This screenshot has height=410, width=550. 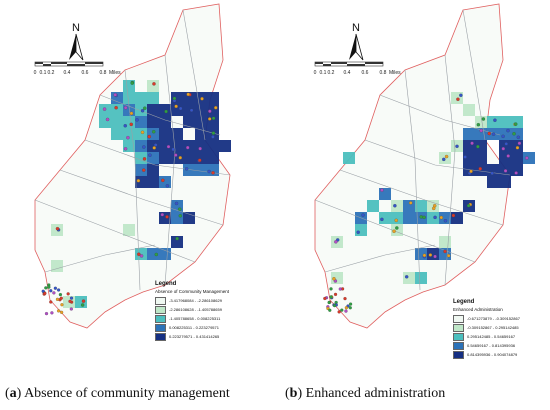 What do you see at coordinates (493, 327) in the screenshot?
I see `legend-label: -0.309152867 - 0.295142485` at bounding box center [493, 327].